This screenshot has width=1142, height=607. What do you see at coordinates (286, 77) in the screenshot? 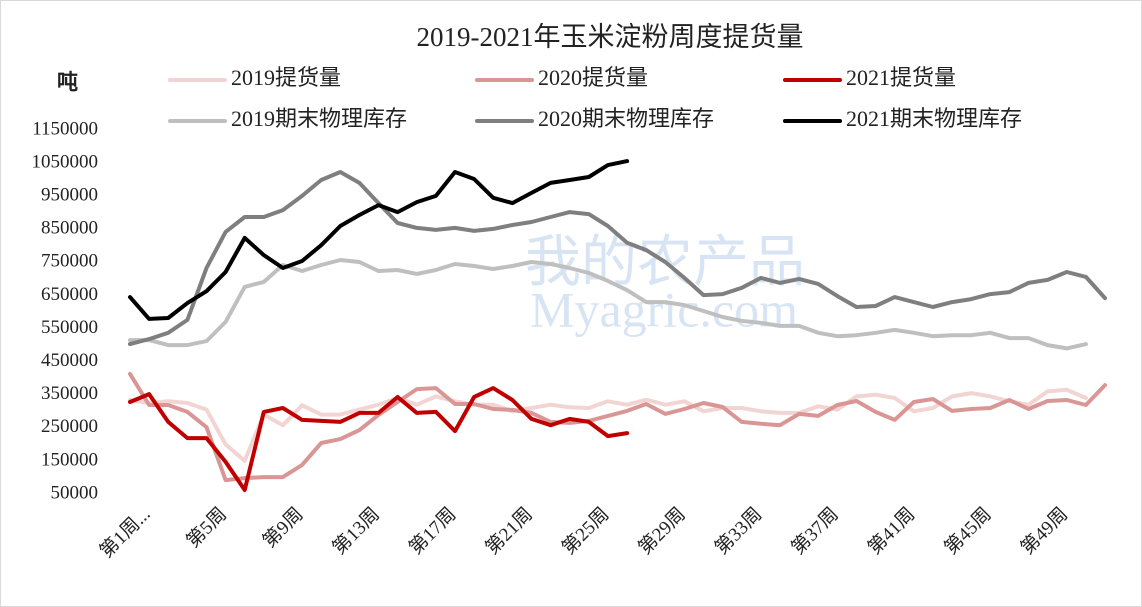
I see `legend-label: 2019提货量` at bounding box center [286, 77].